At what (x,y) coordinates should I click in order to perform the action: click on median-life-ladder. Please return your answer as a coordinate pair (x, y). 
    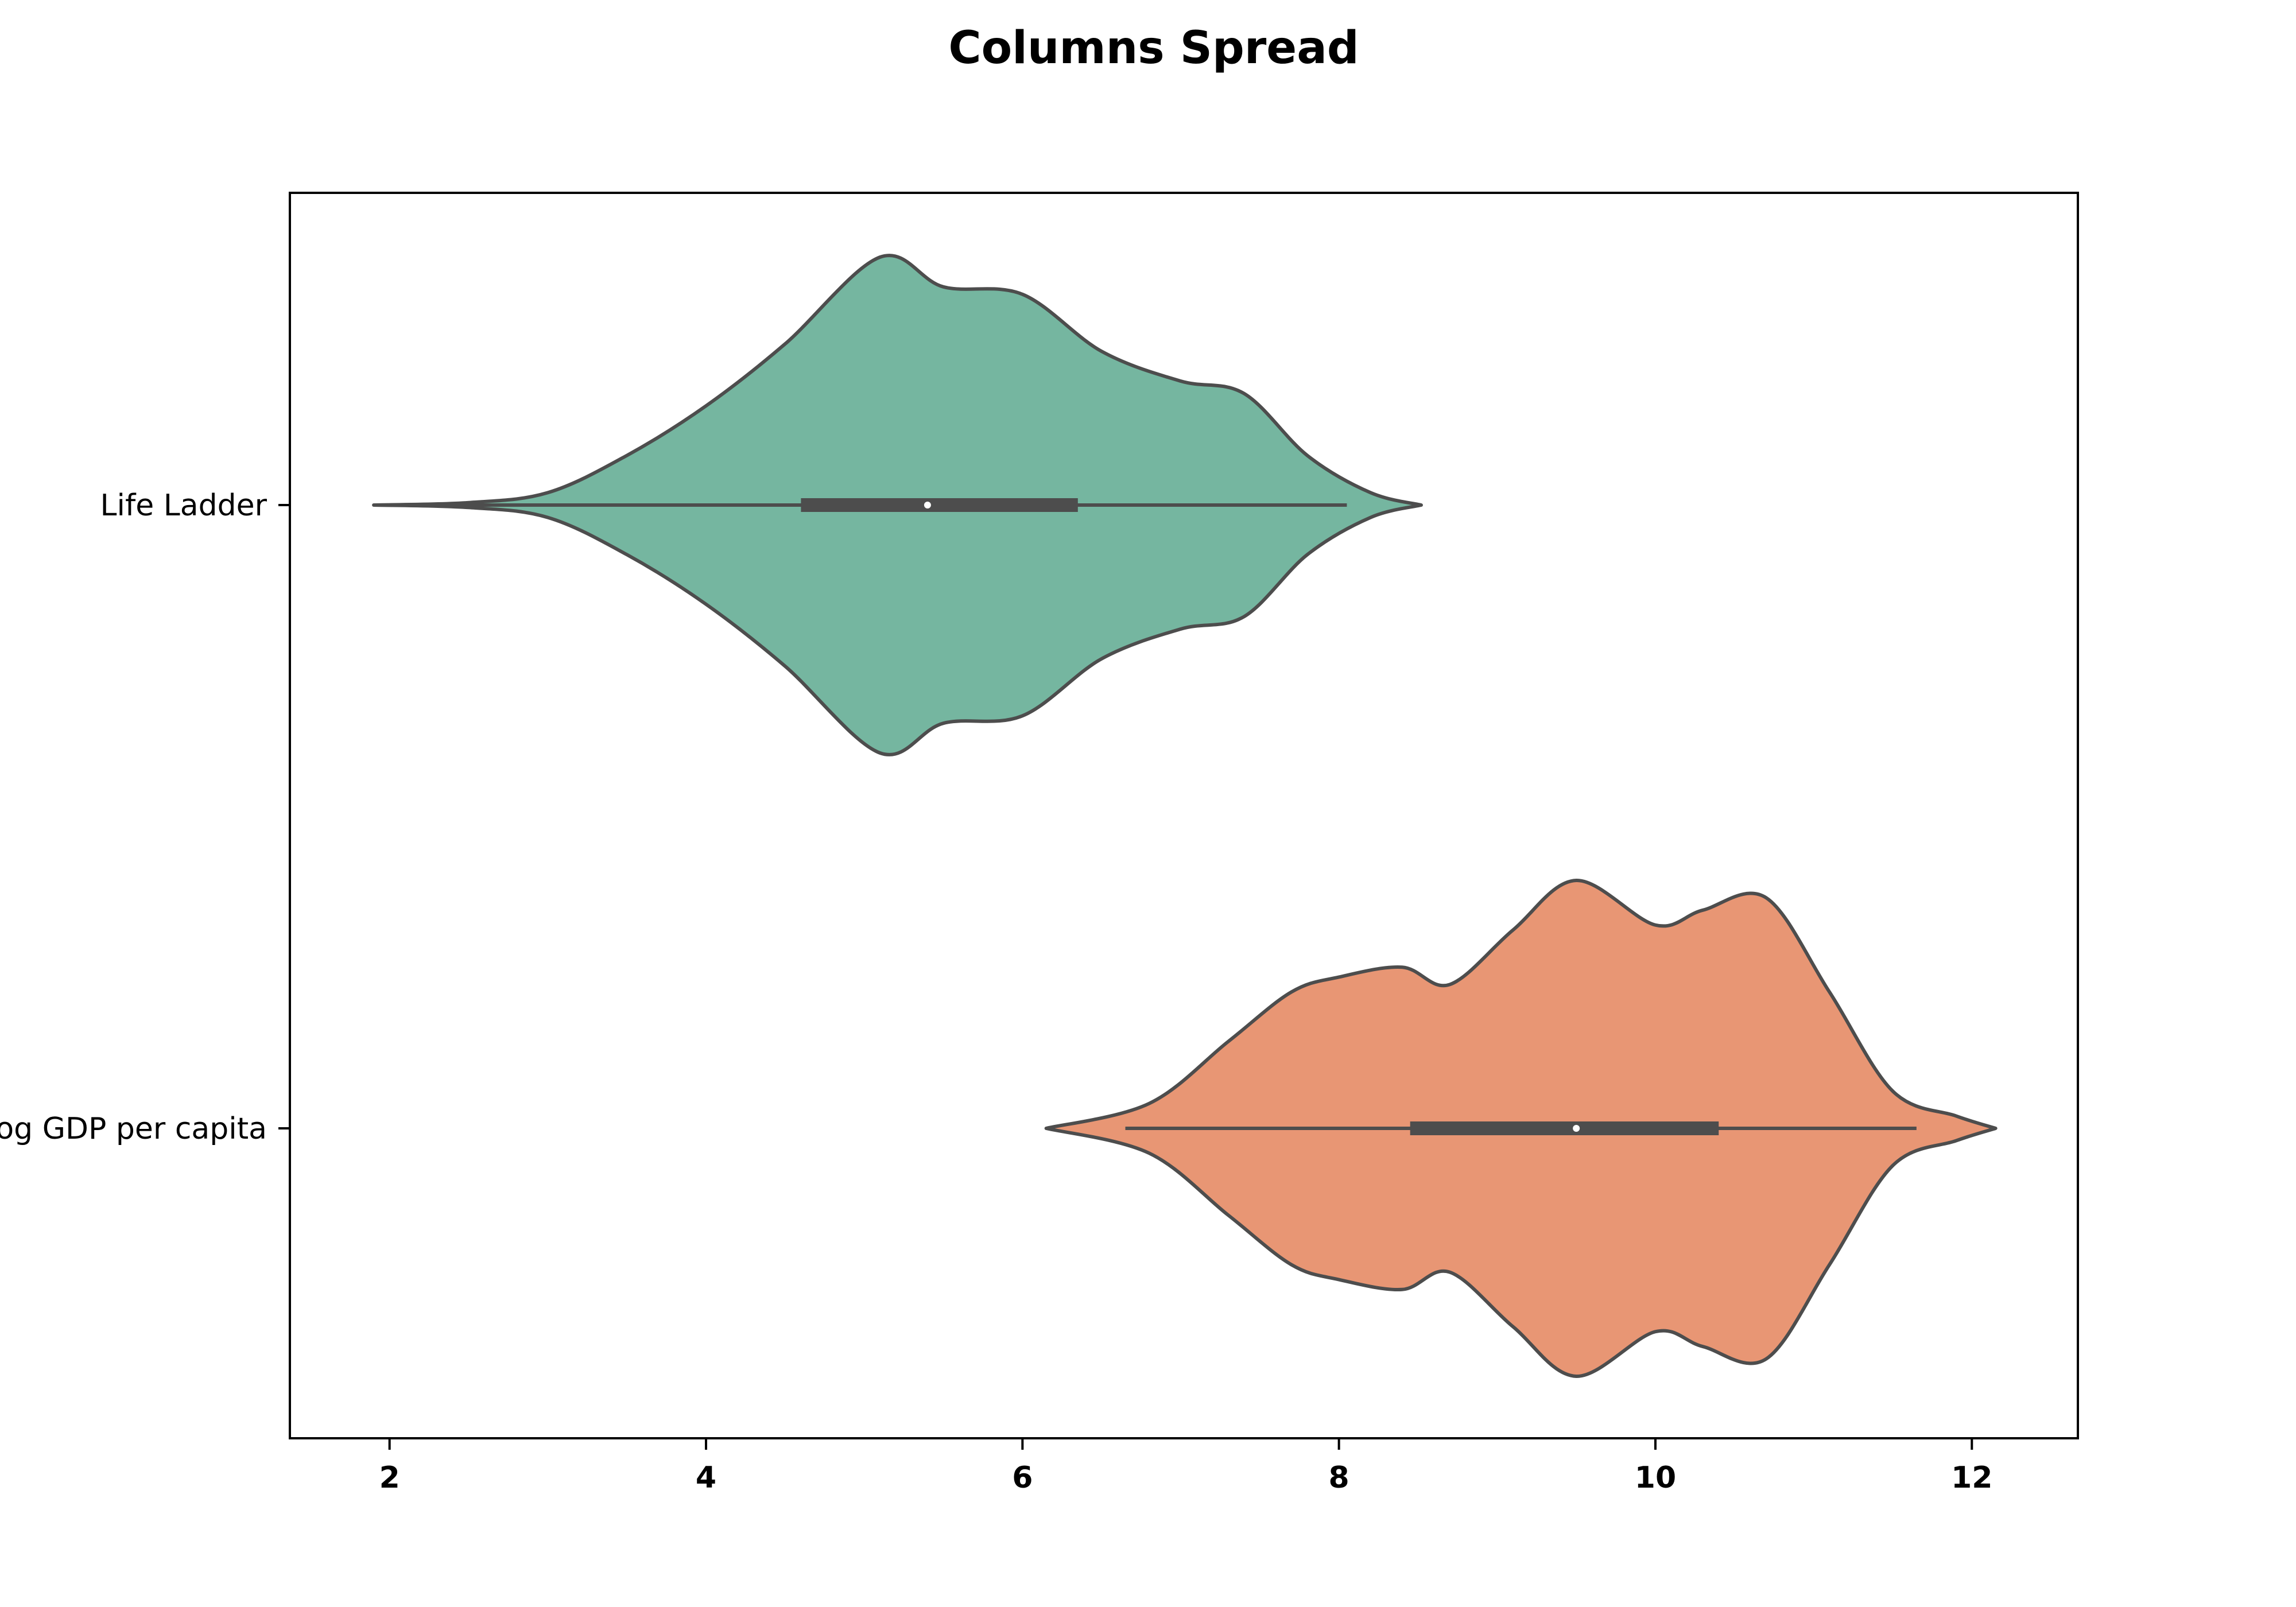
    Looking at the image, I should click on (927, 505).